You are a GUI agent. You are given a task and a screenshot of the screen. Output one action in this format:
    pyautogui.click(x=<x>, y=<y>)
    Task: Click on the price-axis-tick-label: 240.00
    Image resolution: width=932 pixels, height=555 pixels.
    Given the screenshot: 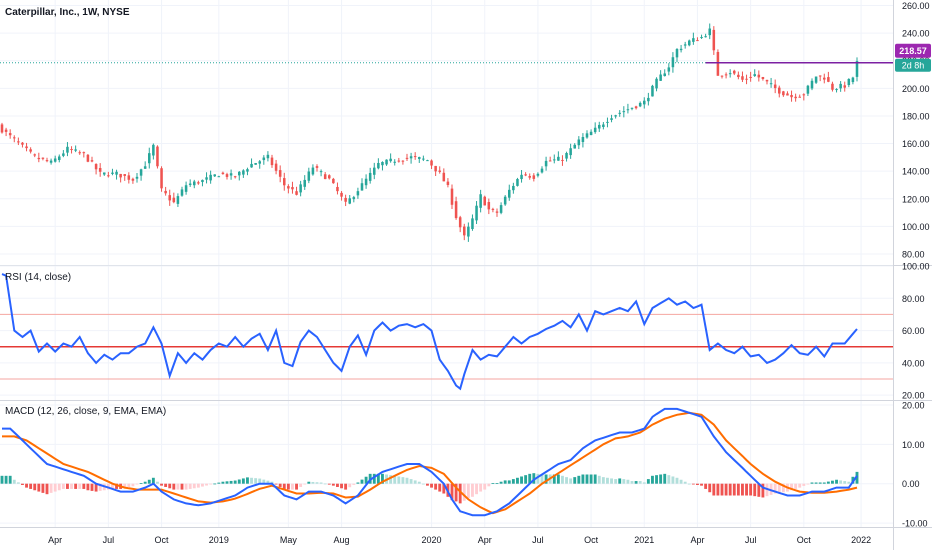 What is the action you would take?
    pyautogui.click(x=916, y=34)
    